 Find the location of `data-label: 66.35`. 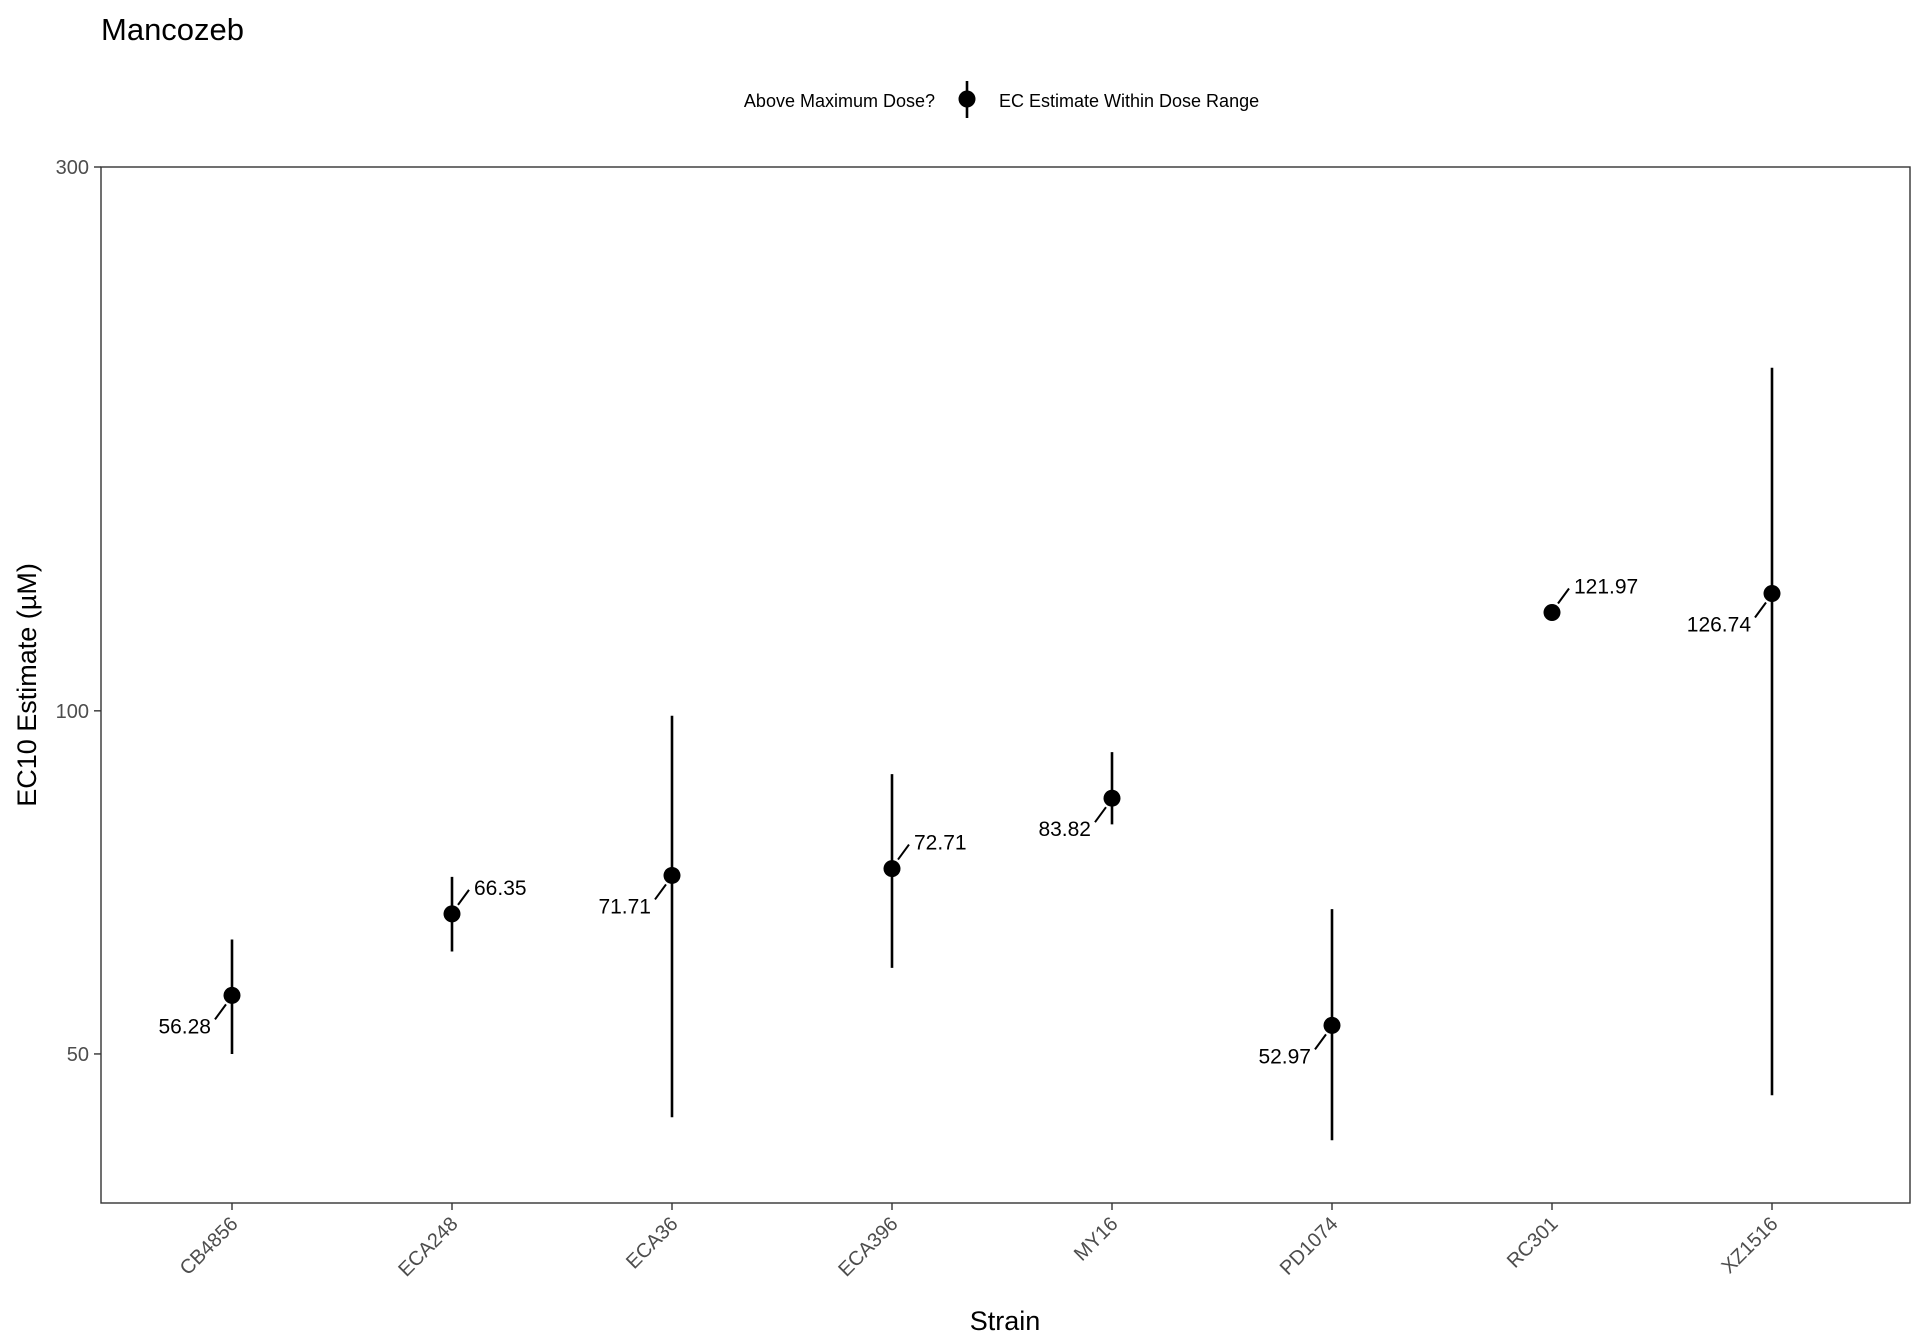

data-label: 66.35 is located at coordinates (500, 888).